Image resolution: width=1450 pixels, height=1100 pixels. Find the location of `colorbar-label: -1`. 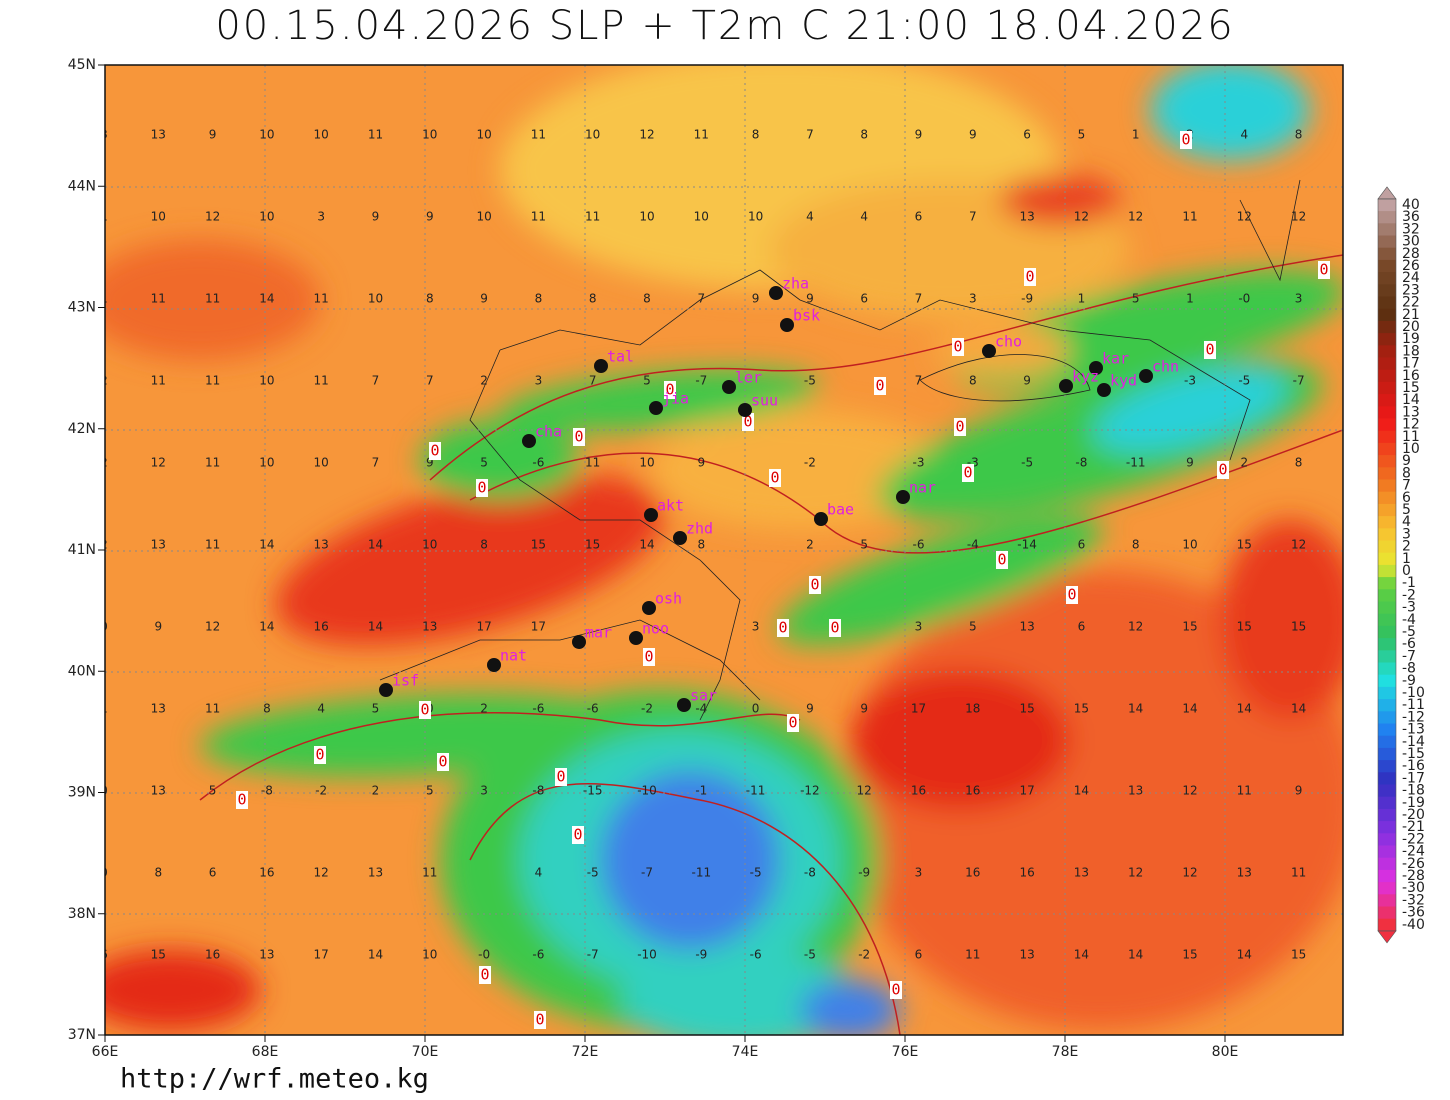

colorbar-label: -1 is located at coordinates (1409, 583).